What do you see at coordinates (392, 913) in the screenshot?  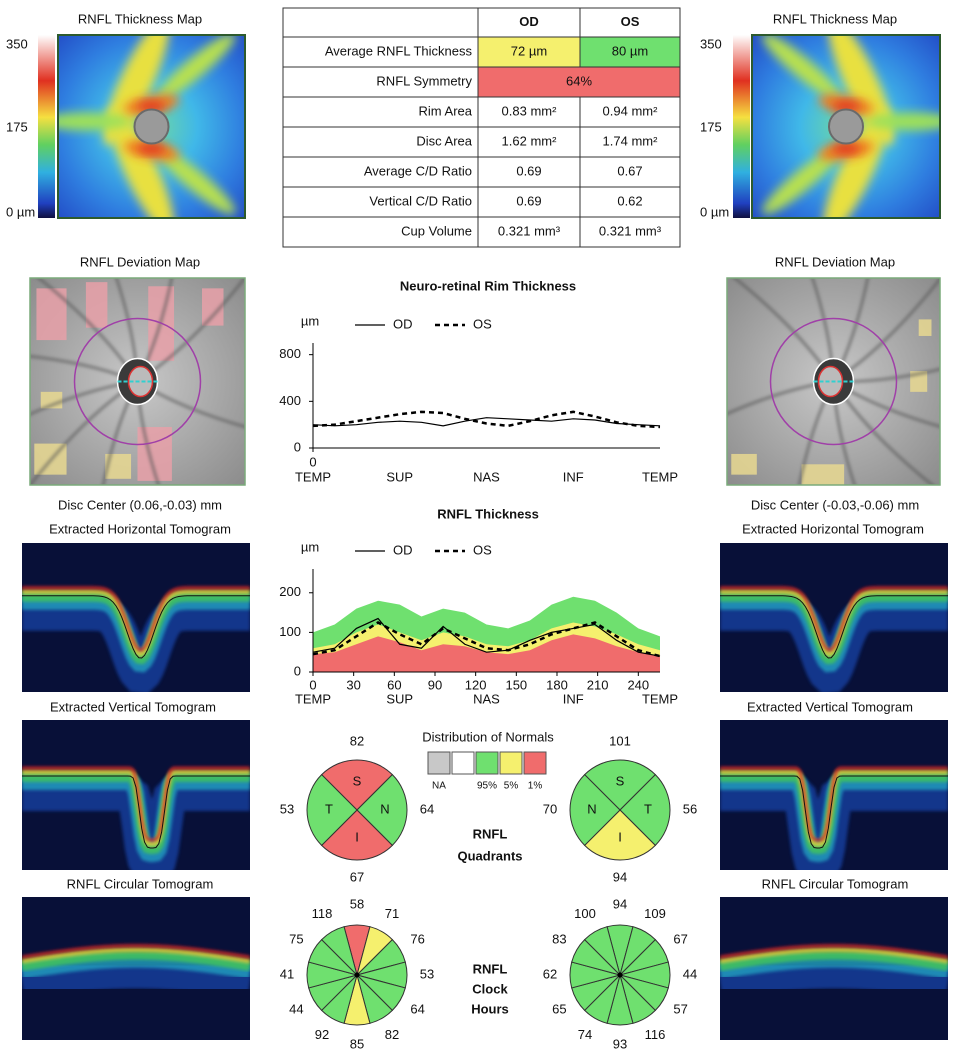 I see `clock-value: 71` at bounding box center [392, 913].